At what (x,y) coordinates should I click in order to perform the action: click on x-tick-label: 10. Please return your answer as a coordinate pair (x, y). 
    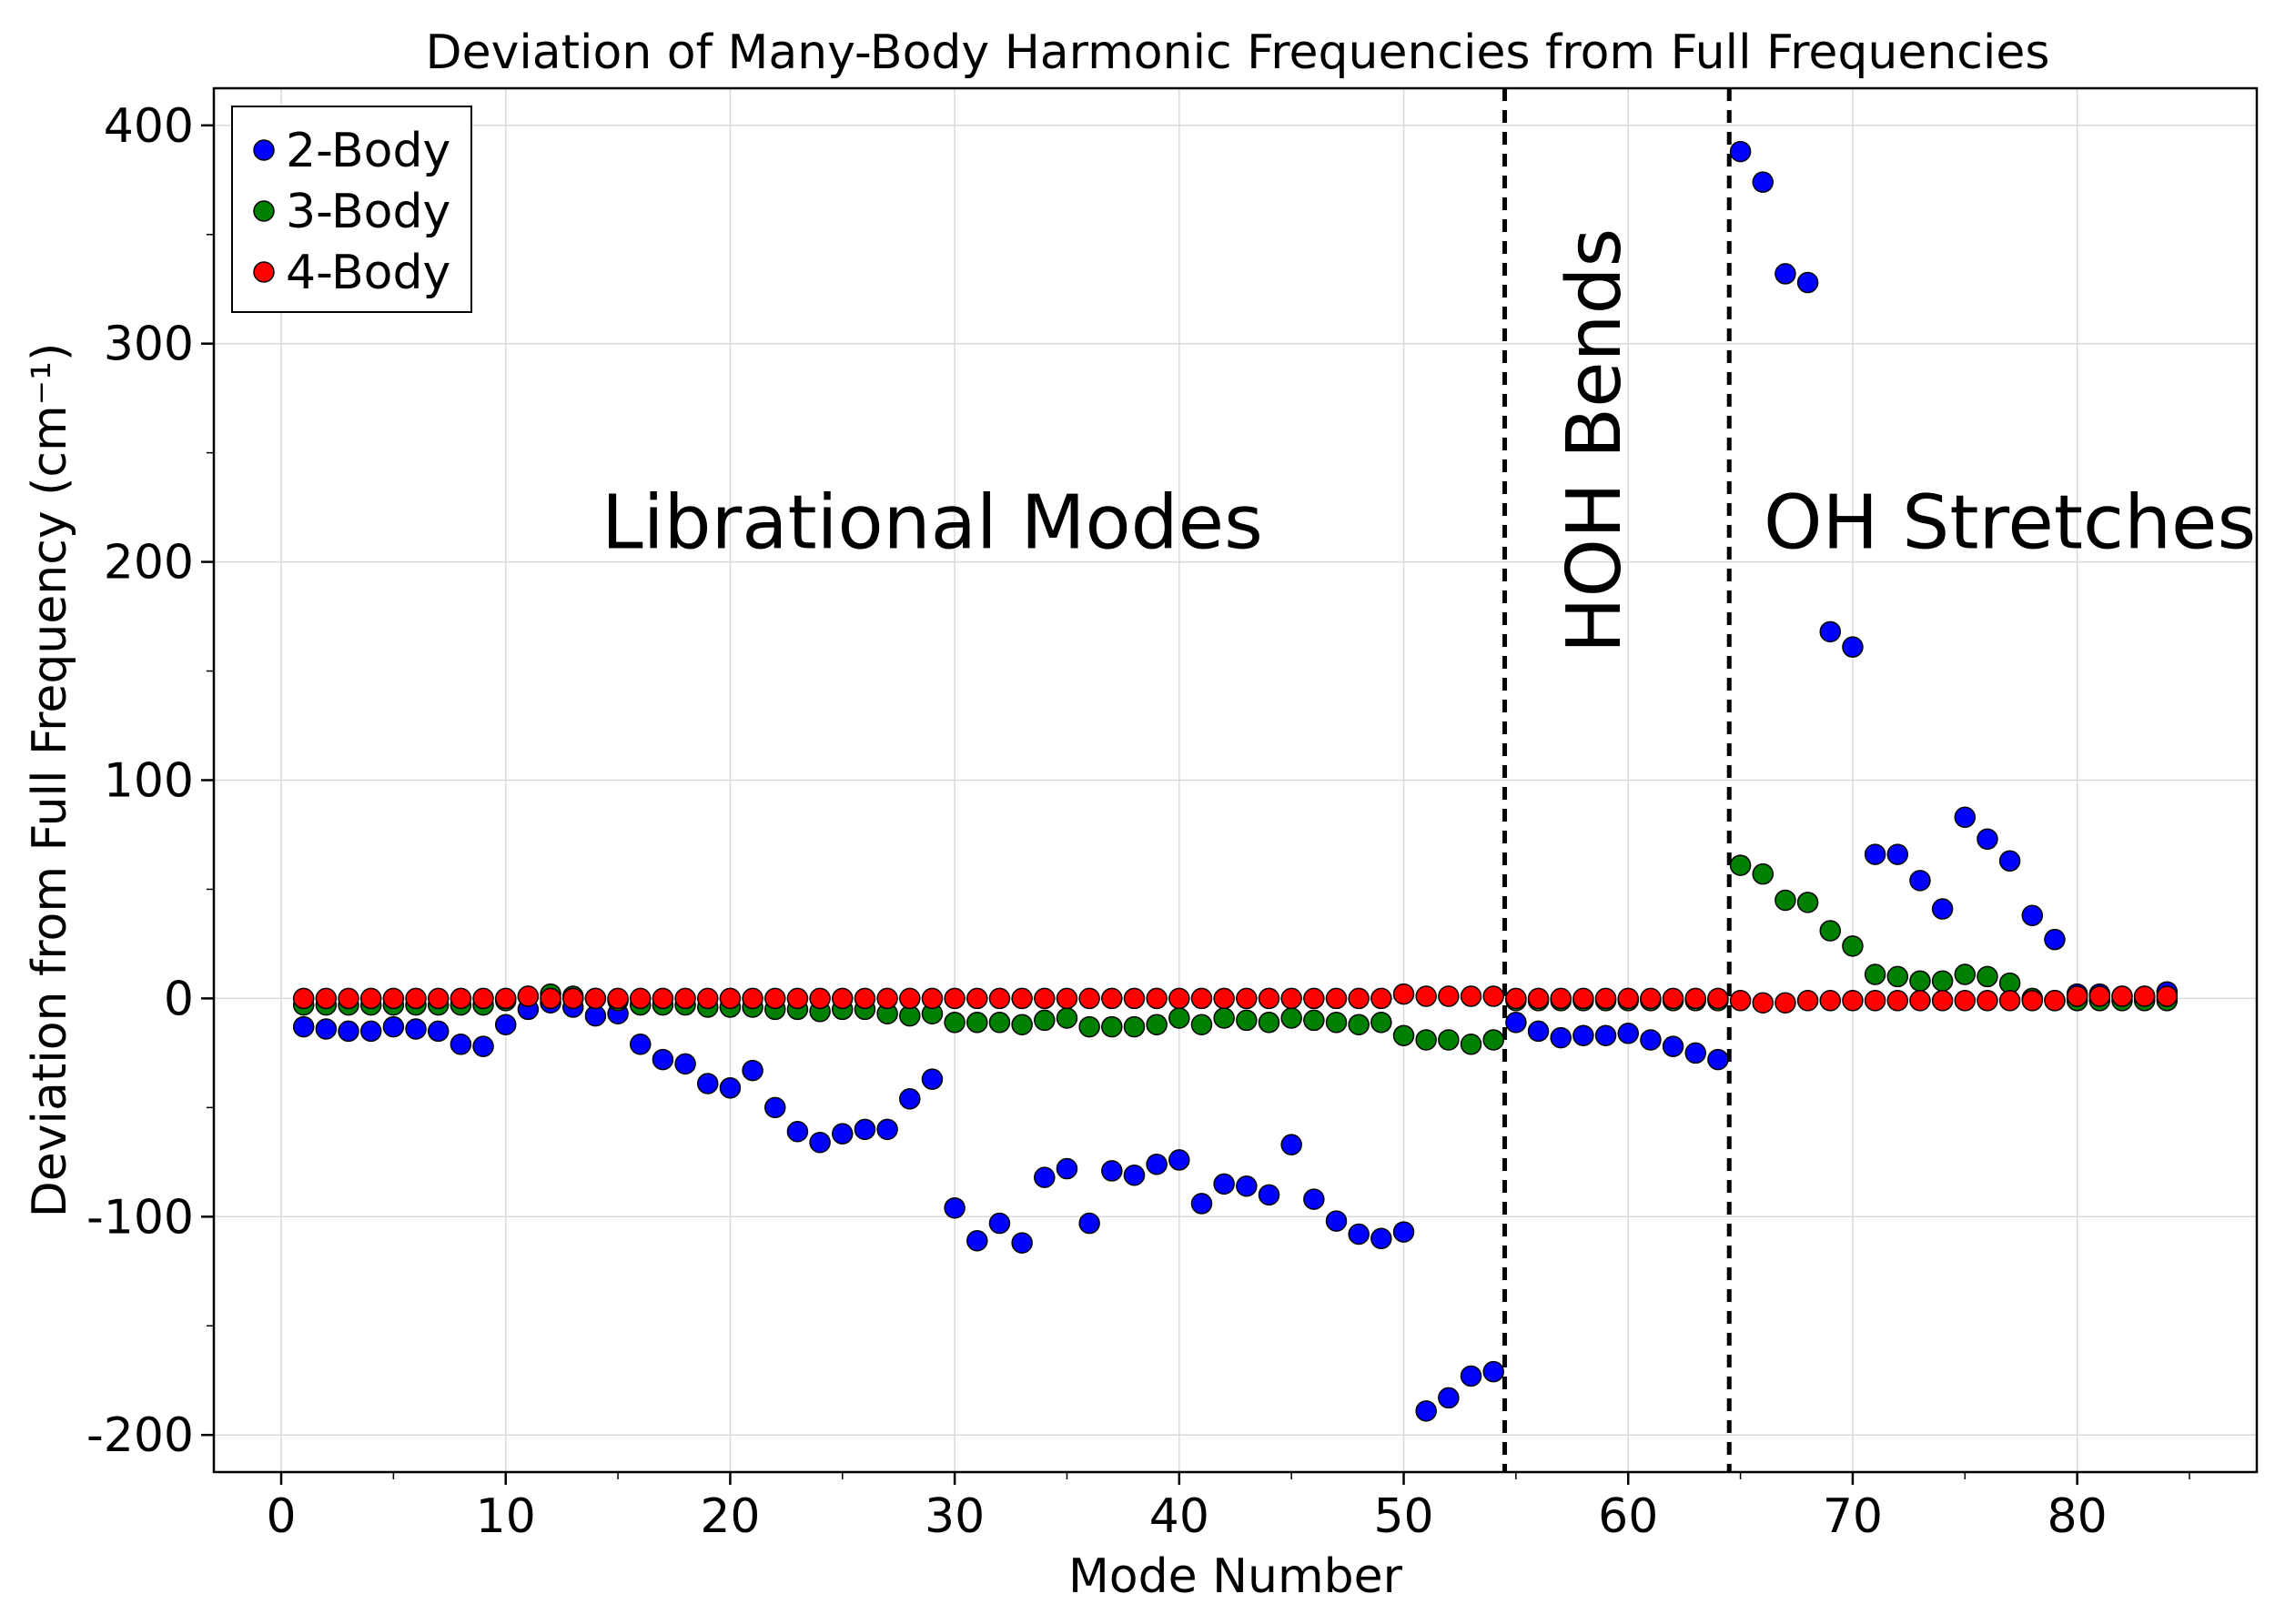
    Looking at the image, I should click on (506, 1516).